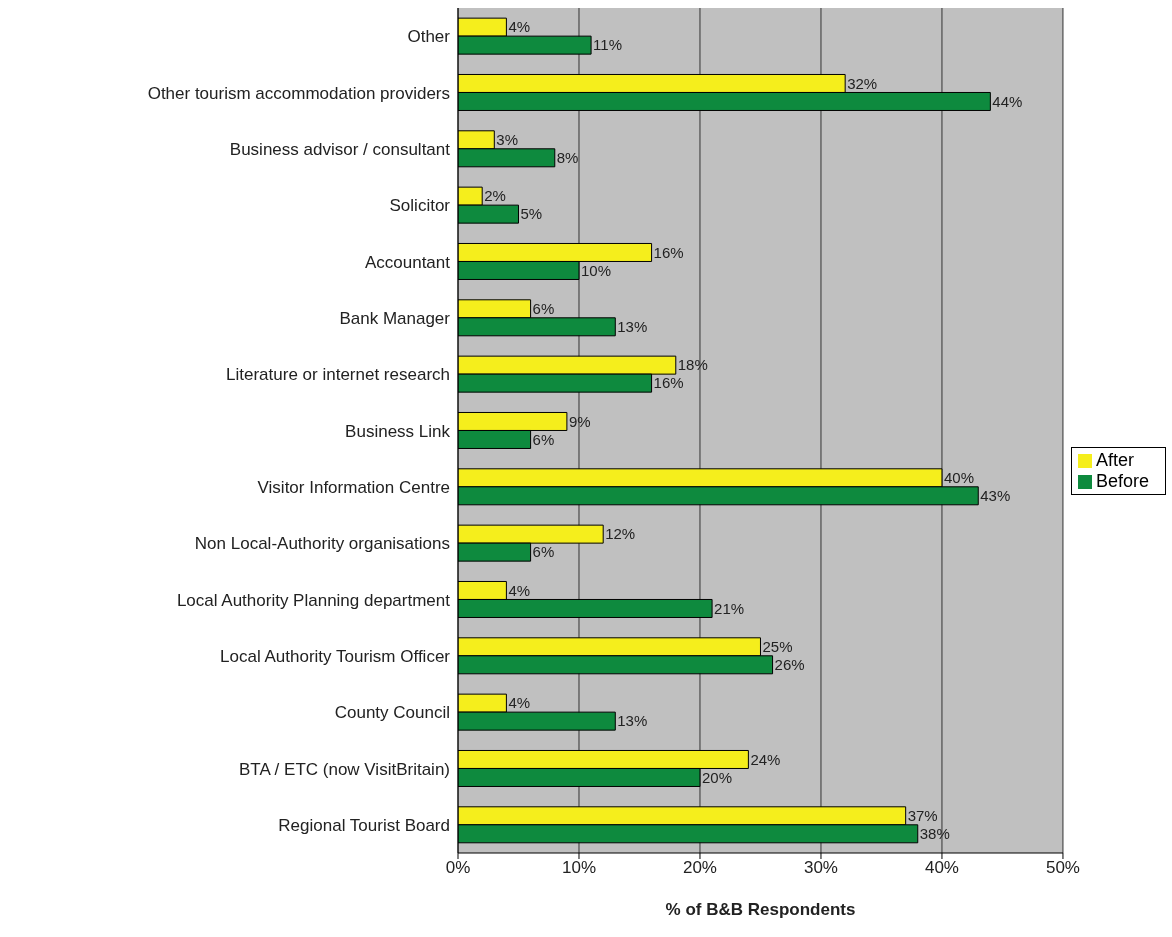 The width and height of the screenshot is (1172, 937). Describe the element at coordinates (567, 158) in the screenshot. I see `data-label: 8%` at that location.